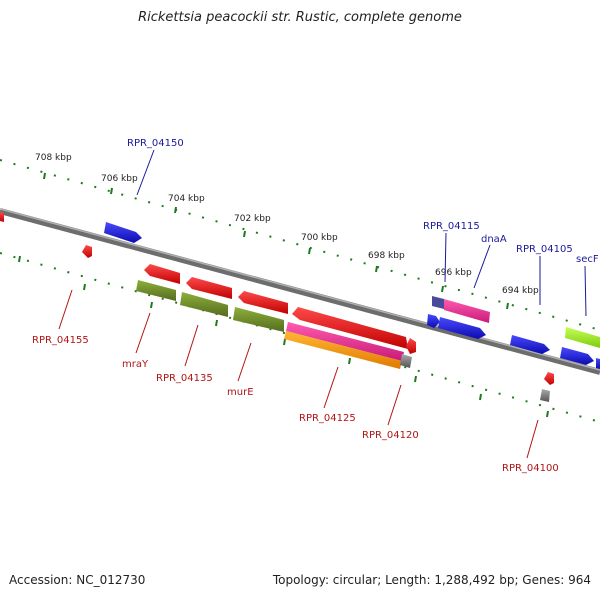  Describe the element at coordinates (467, 311) in the screenshot. I see `gene-dnaa` at that location.